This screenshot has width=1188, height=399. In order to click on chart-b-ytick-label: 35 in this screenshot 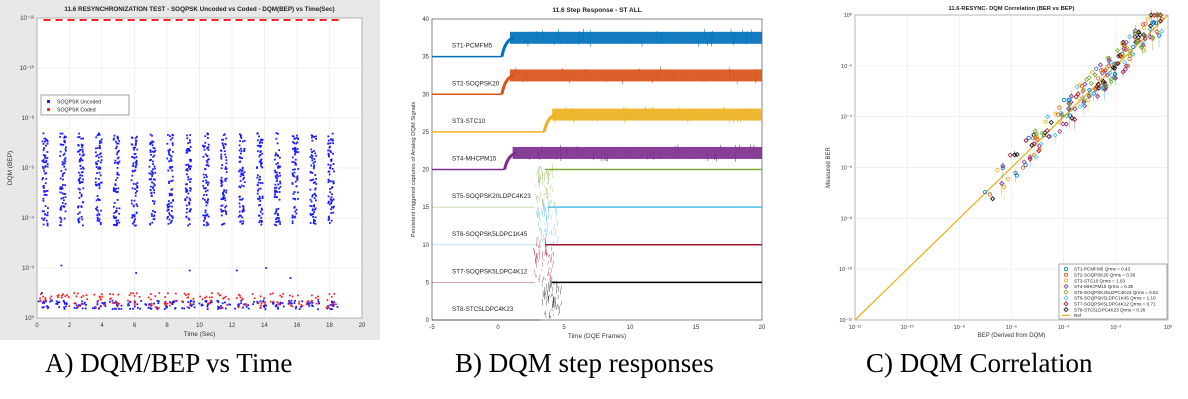, I will do `click(425, 58)`.